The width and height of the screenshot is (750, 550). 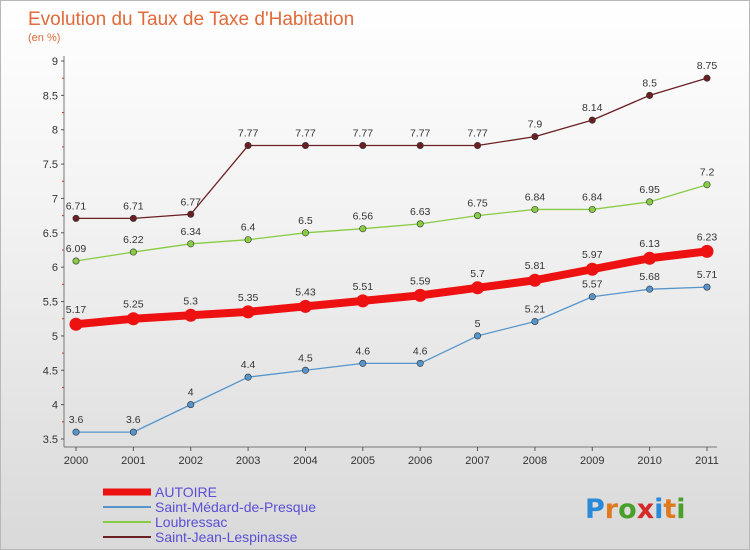 What do you see at coordinates (478, 324) in the screenshot?
I see `data-label: 5` at bounding box center [478, 324].